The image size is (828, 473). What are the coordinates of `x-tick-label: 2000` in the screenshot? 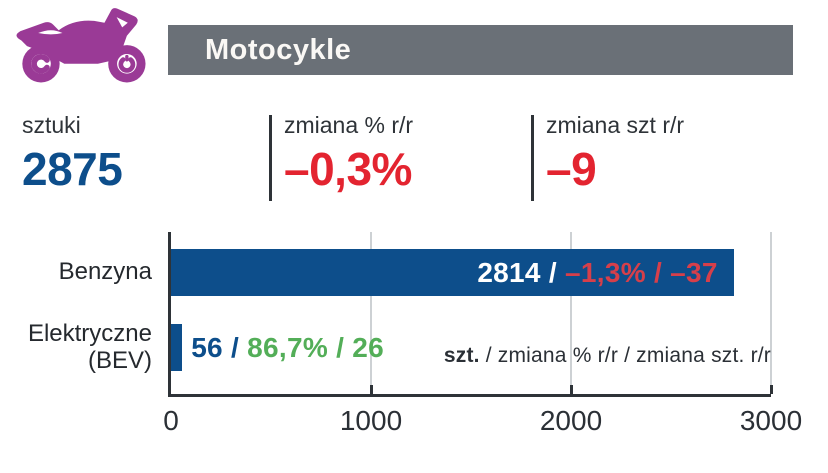 It's located at (571, 420).